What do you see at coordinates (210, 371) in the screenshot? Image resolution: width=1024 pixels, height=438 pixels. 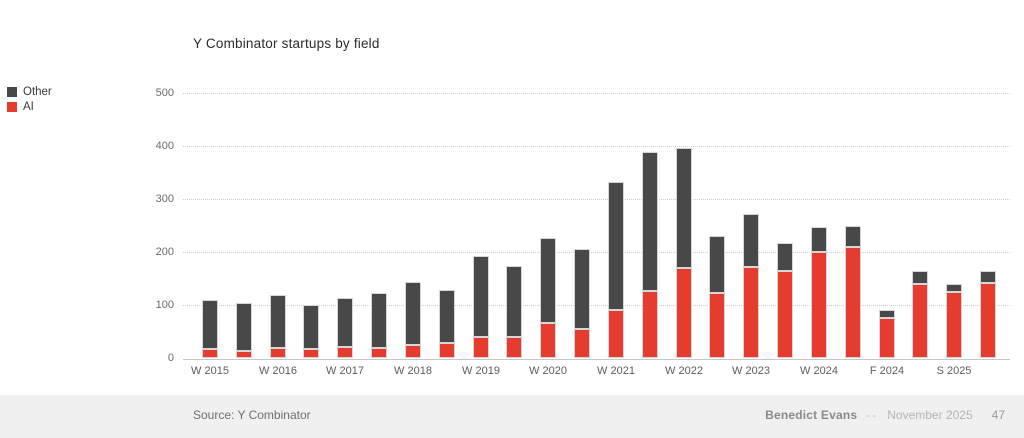 I see `x-axis-tick-label: W 2015` at bounding box center [210, 371].